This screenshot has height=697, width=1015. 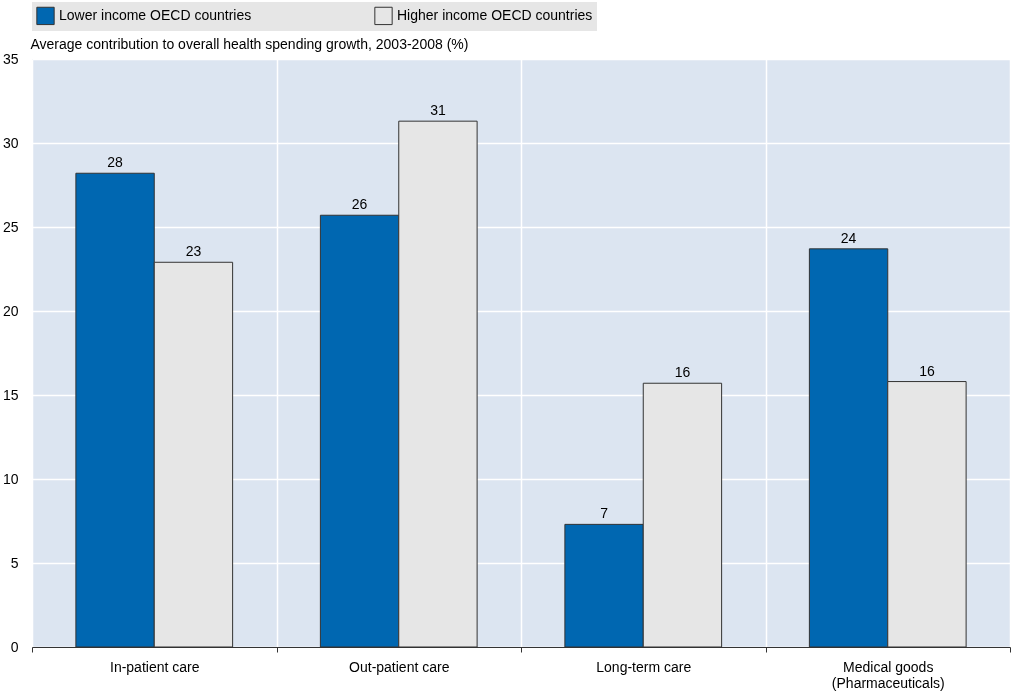 I want to click on data-label: 7, so click(x=604, y=513).